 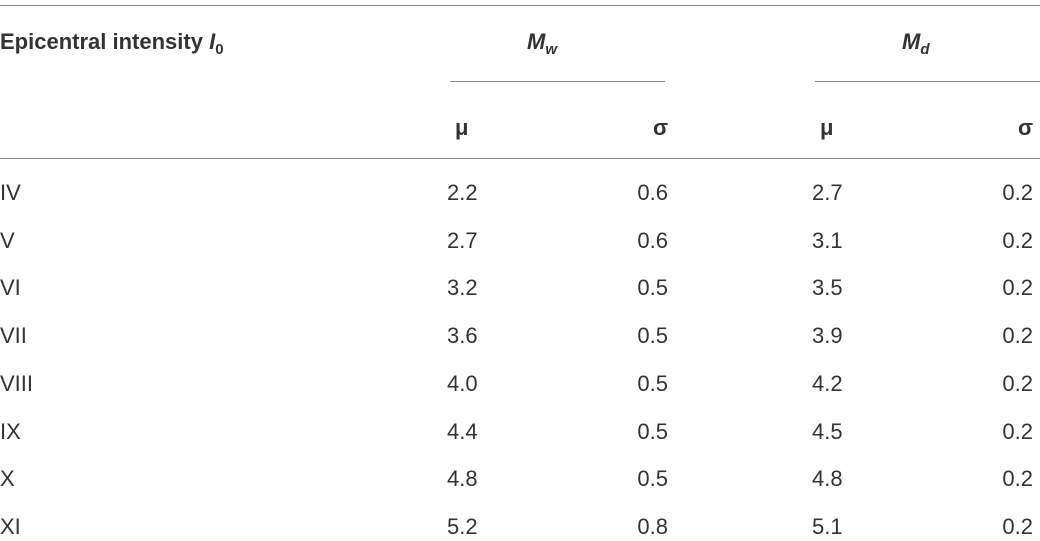 What do you see at coordinates (10, 431) in the screenshot?
I see `row-label: IX` at bounding box center [10, 431].